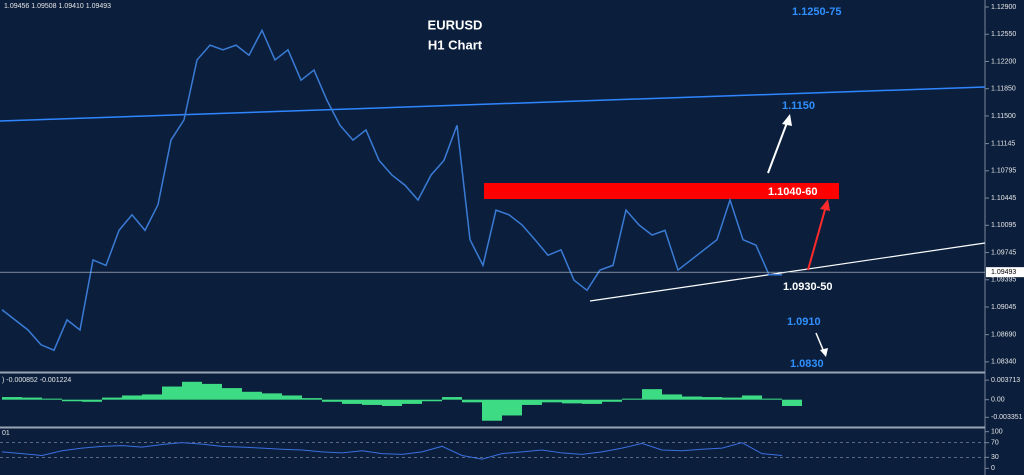 The height and width of the screenshot is (475, 1024). I want to click on last-price-label: 1.09493, so click(1003, 272).